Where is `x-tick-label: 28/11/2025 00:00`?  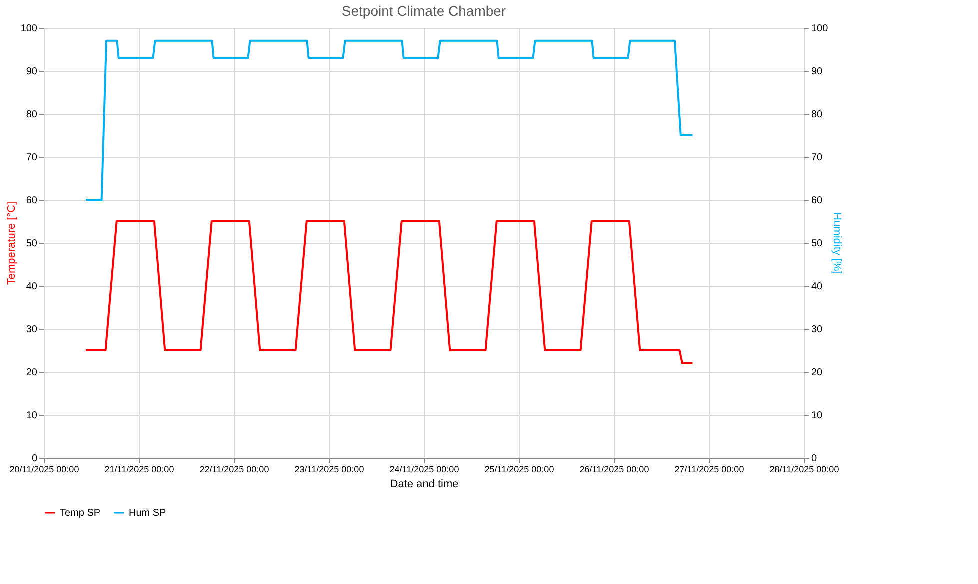
x-tick-label: 28/11/2025 00:00 is located at coordinates (805, 469).